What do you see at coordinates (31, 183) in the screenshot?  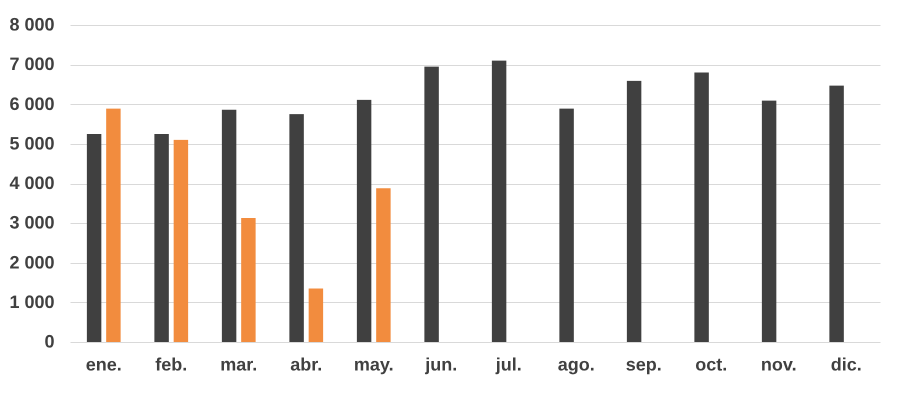 I see `y-tick-label: 4 000` at bounding box center [31, 183].